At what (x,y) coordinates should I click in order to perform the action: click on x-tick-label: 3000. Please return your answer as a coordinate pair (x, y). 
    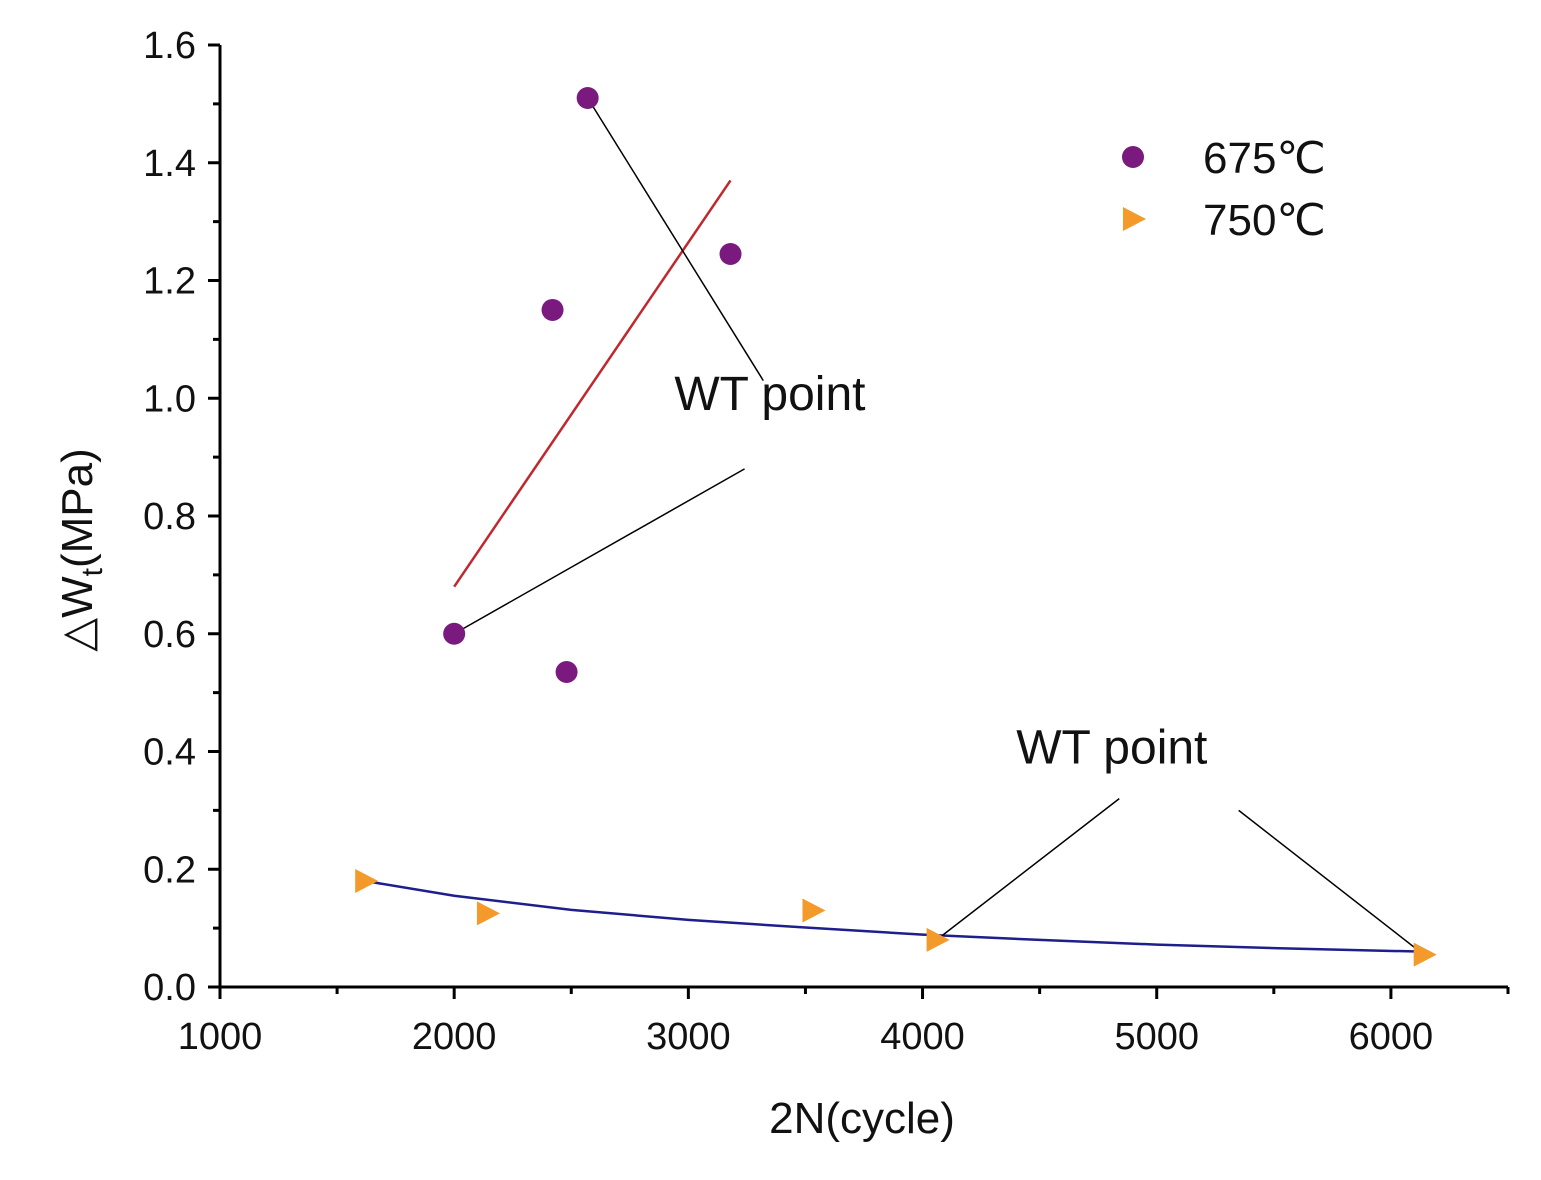
    Looking at the image, I should click on (688, 1037).